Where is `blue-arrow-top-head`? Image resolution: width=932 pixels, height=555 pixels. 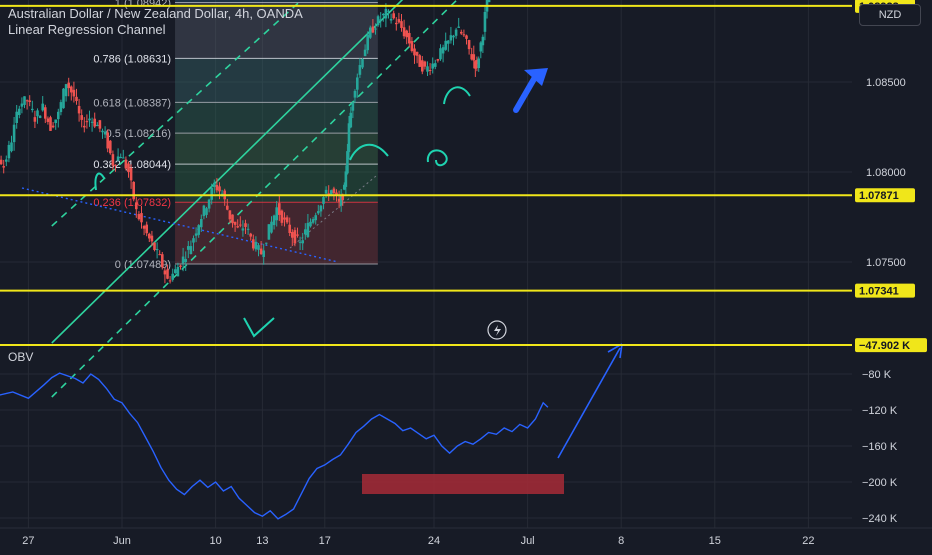 blue-arrow-top-head is located at coordinates (536, 77).